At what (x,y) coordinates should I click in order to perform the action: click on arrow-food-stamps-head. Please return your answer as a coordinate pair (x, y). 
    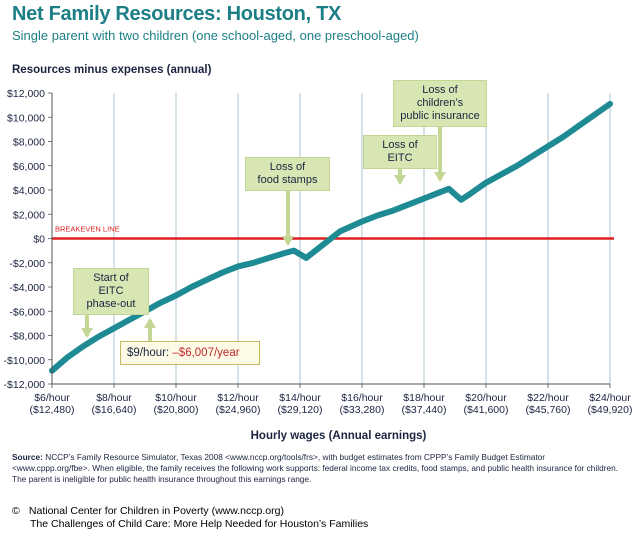
    Looking at the image, I should click on (288, 241).